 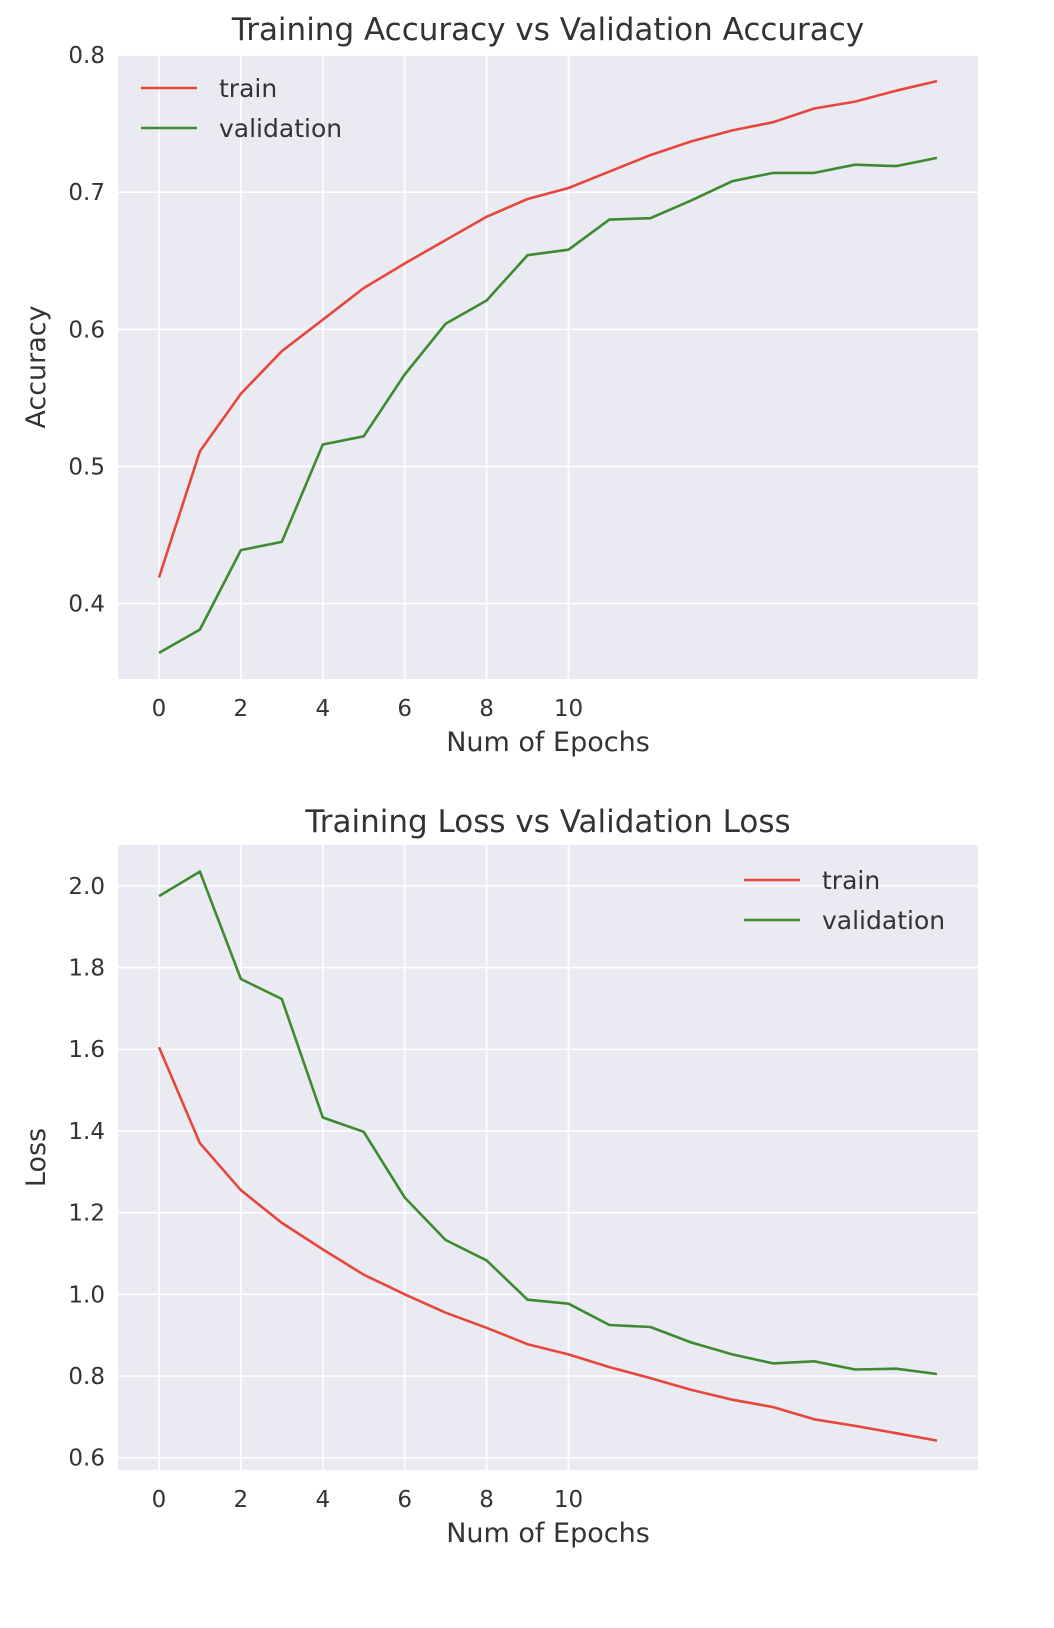 What do you see at coordinates (404, 709) in the screenshot?
I see `accuracy-x-tick-label: 6` at bounding box center [404, 709].